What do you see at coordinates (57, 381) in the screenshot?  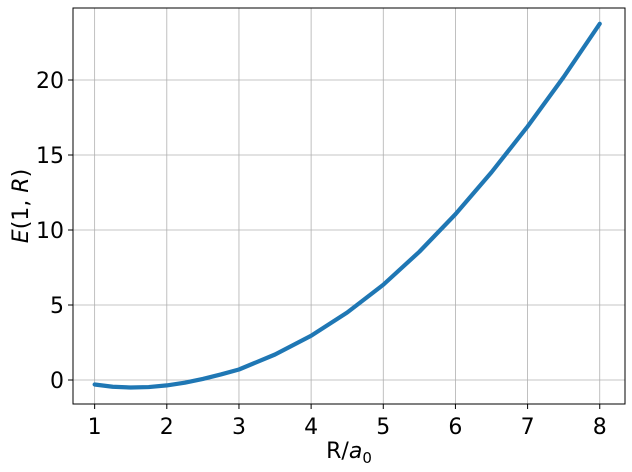 I see `y-tick-label: 0` at bounding box center [57, 381].